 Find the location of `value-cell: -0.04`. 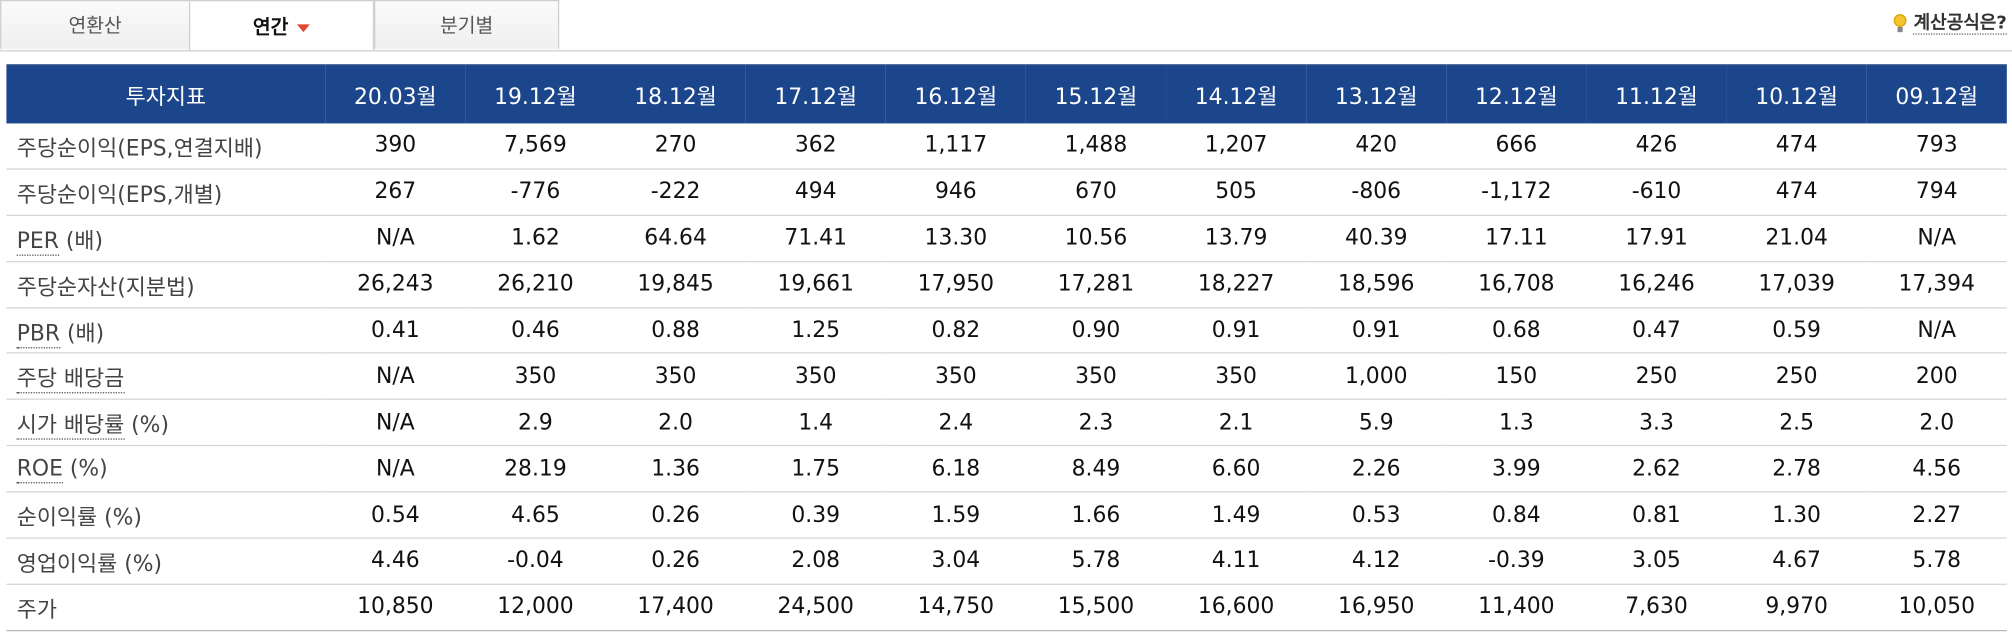

value-cell: -0.04 is located at coordinates (535, 561).